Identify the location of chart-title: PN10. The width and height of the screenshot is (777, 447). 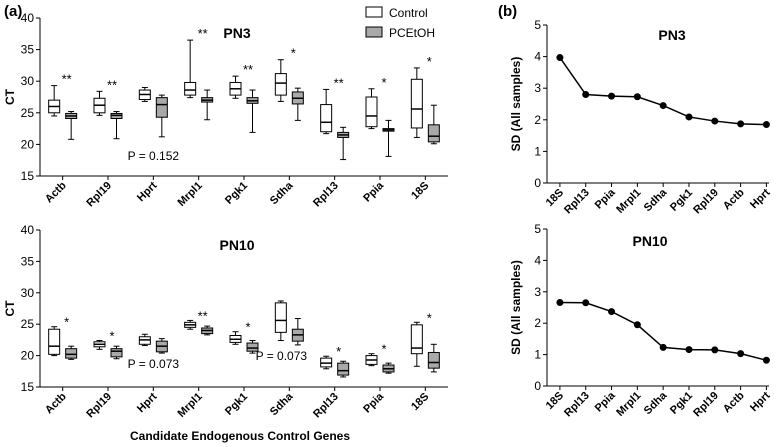
(649, 241).